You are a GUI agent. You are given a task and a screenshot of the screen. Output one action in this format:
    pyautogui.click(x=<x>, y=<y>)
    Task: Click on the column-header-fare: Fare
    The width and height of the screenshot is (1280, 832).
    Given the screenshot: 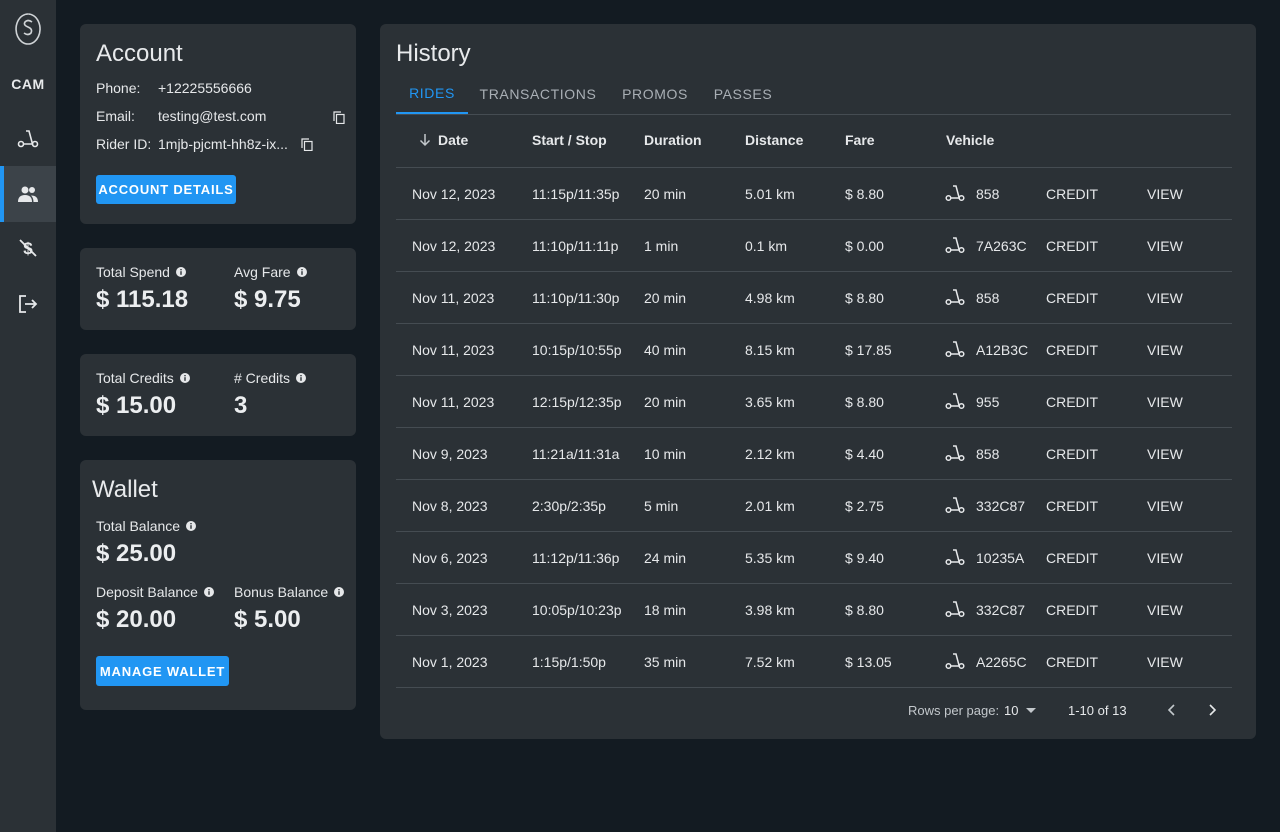 What is the action you would take?
    pyautogui.click(x=860, y=140)
    